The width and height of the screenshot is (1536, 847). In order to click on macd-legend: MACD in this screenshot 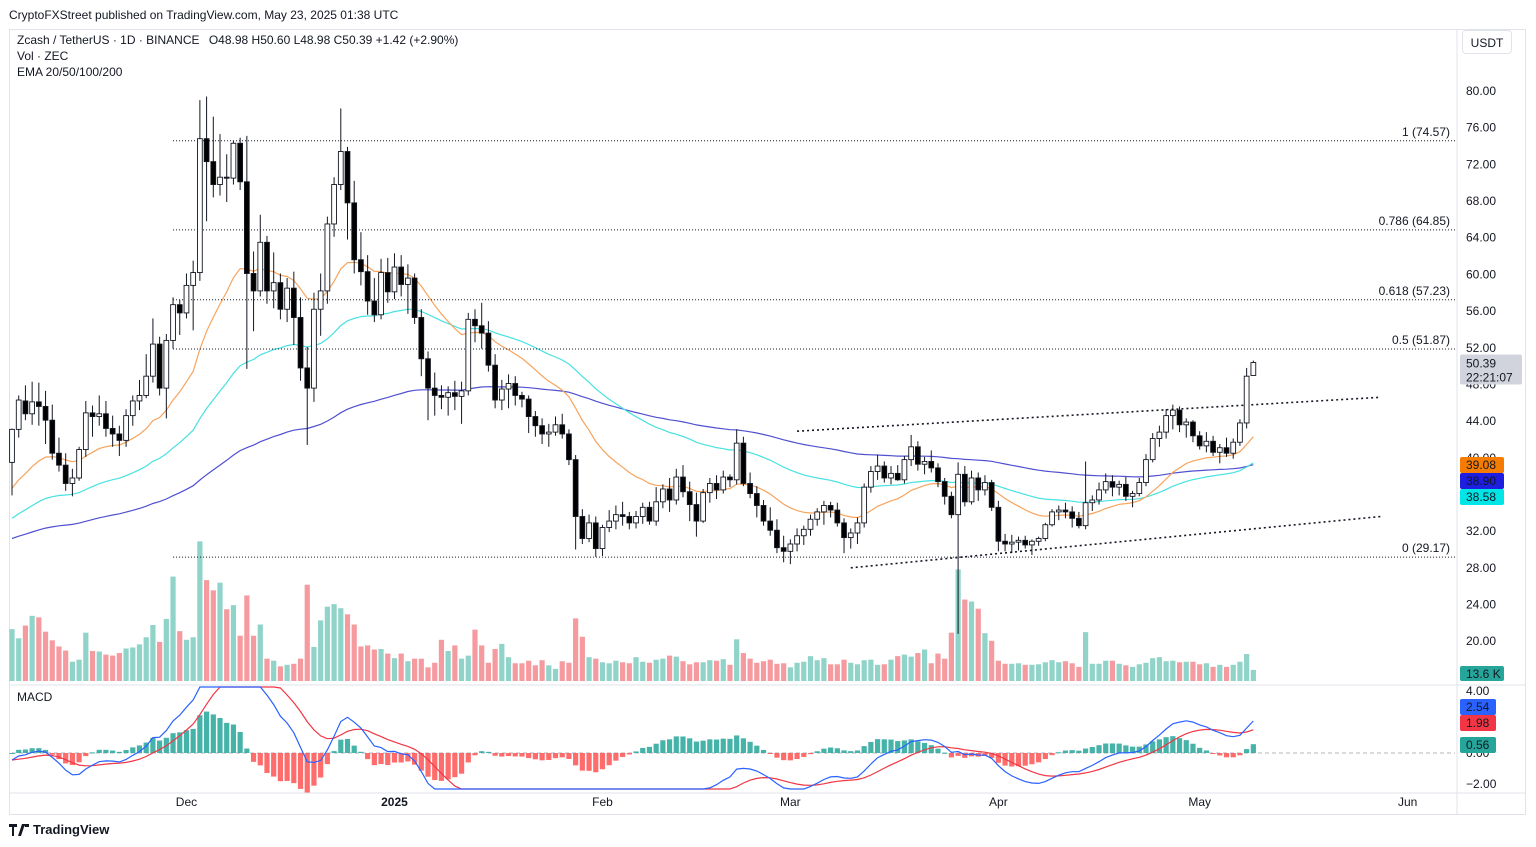, I will do `click(35, 697)`.